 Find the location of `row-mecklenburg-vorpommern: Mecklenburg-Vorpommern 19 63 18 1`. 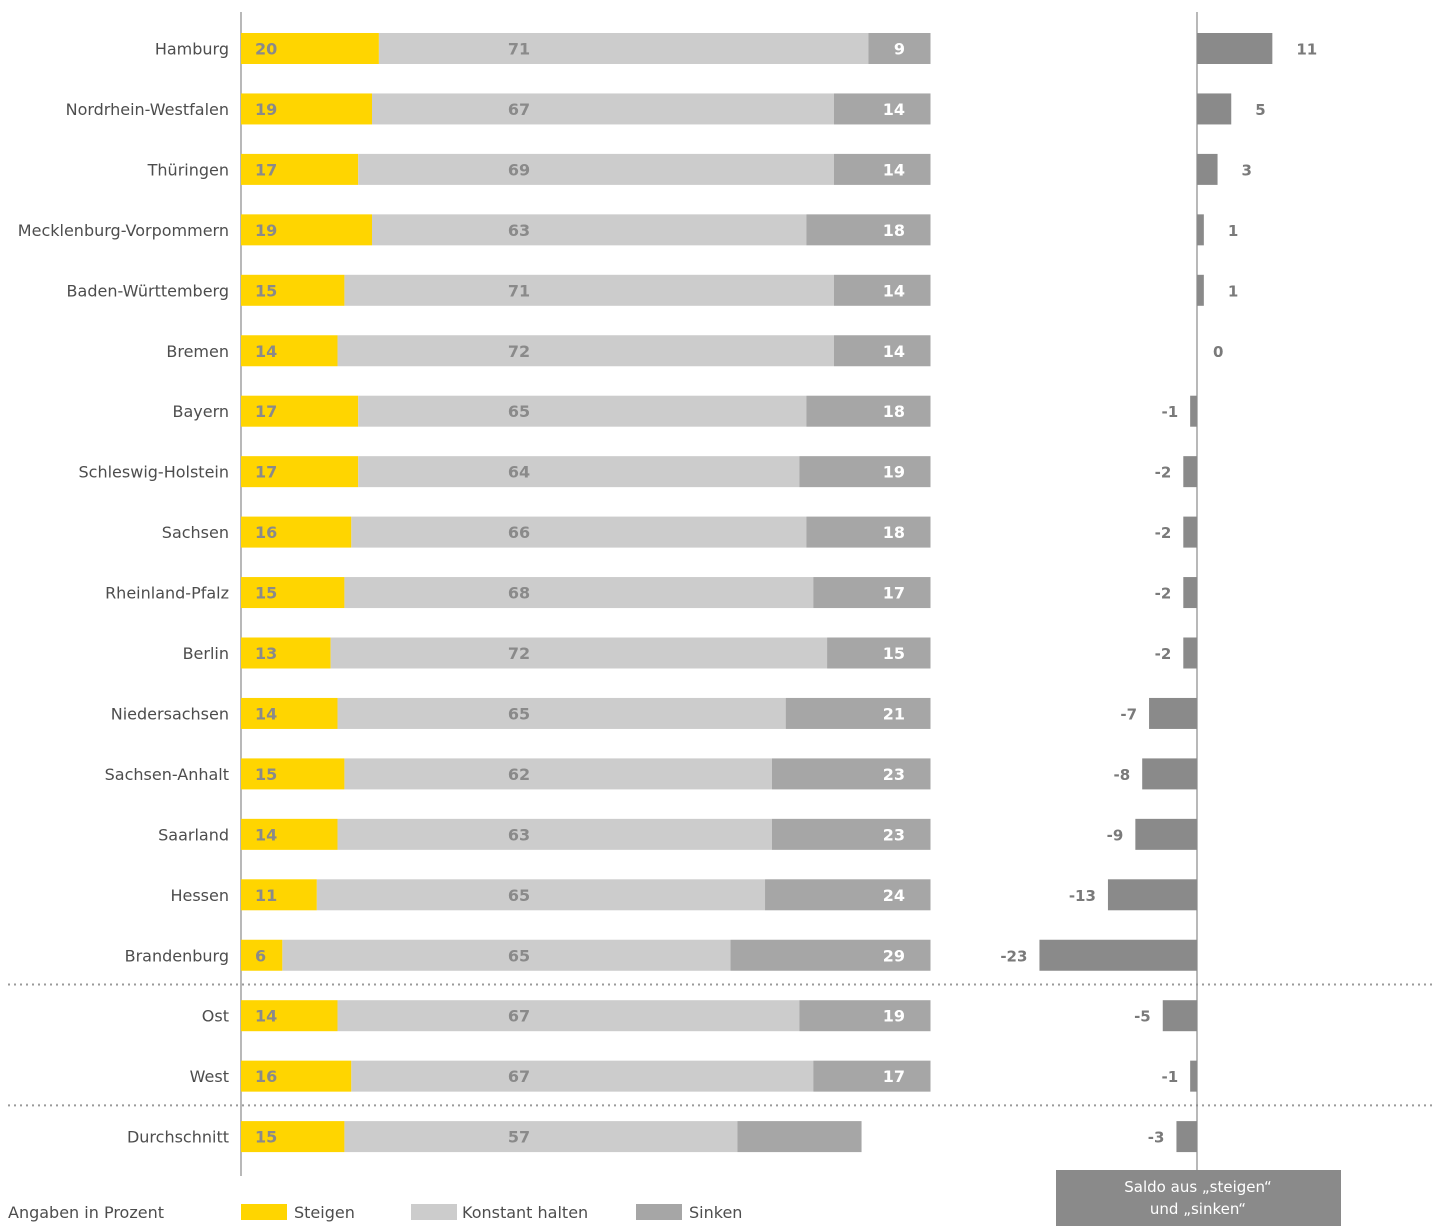

row-mecklenburg-vorpommern: Mecklenburg-Vorpommern 19 63 18 1 is located at coordinates (628, 230).